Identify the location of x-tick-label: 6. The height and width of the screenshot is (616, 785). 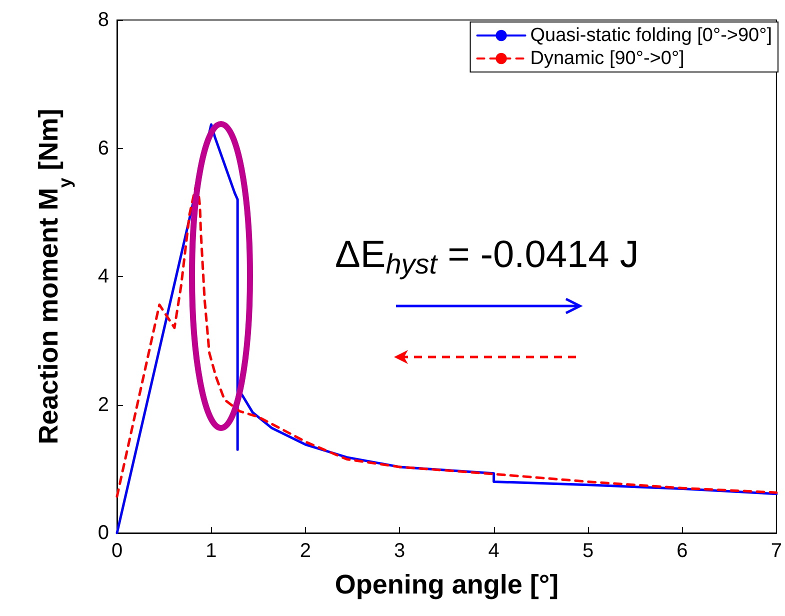
(682, 551).